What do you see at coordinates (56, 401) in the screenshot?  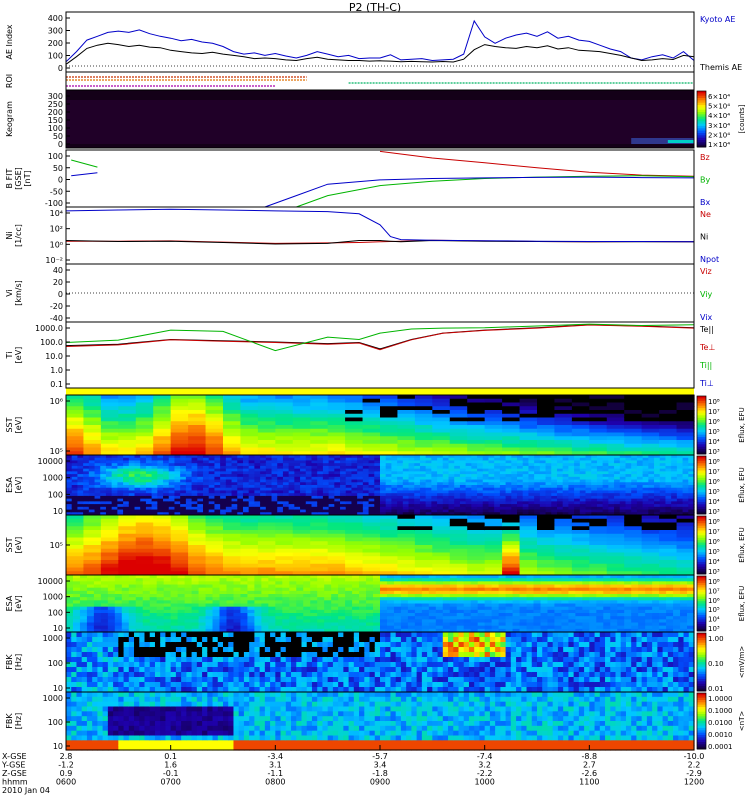 I see `ytick-sst_i-0: 10⁶` at bounding box center [56, 401].